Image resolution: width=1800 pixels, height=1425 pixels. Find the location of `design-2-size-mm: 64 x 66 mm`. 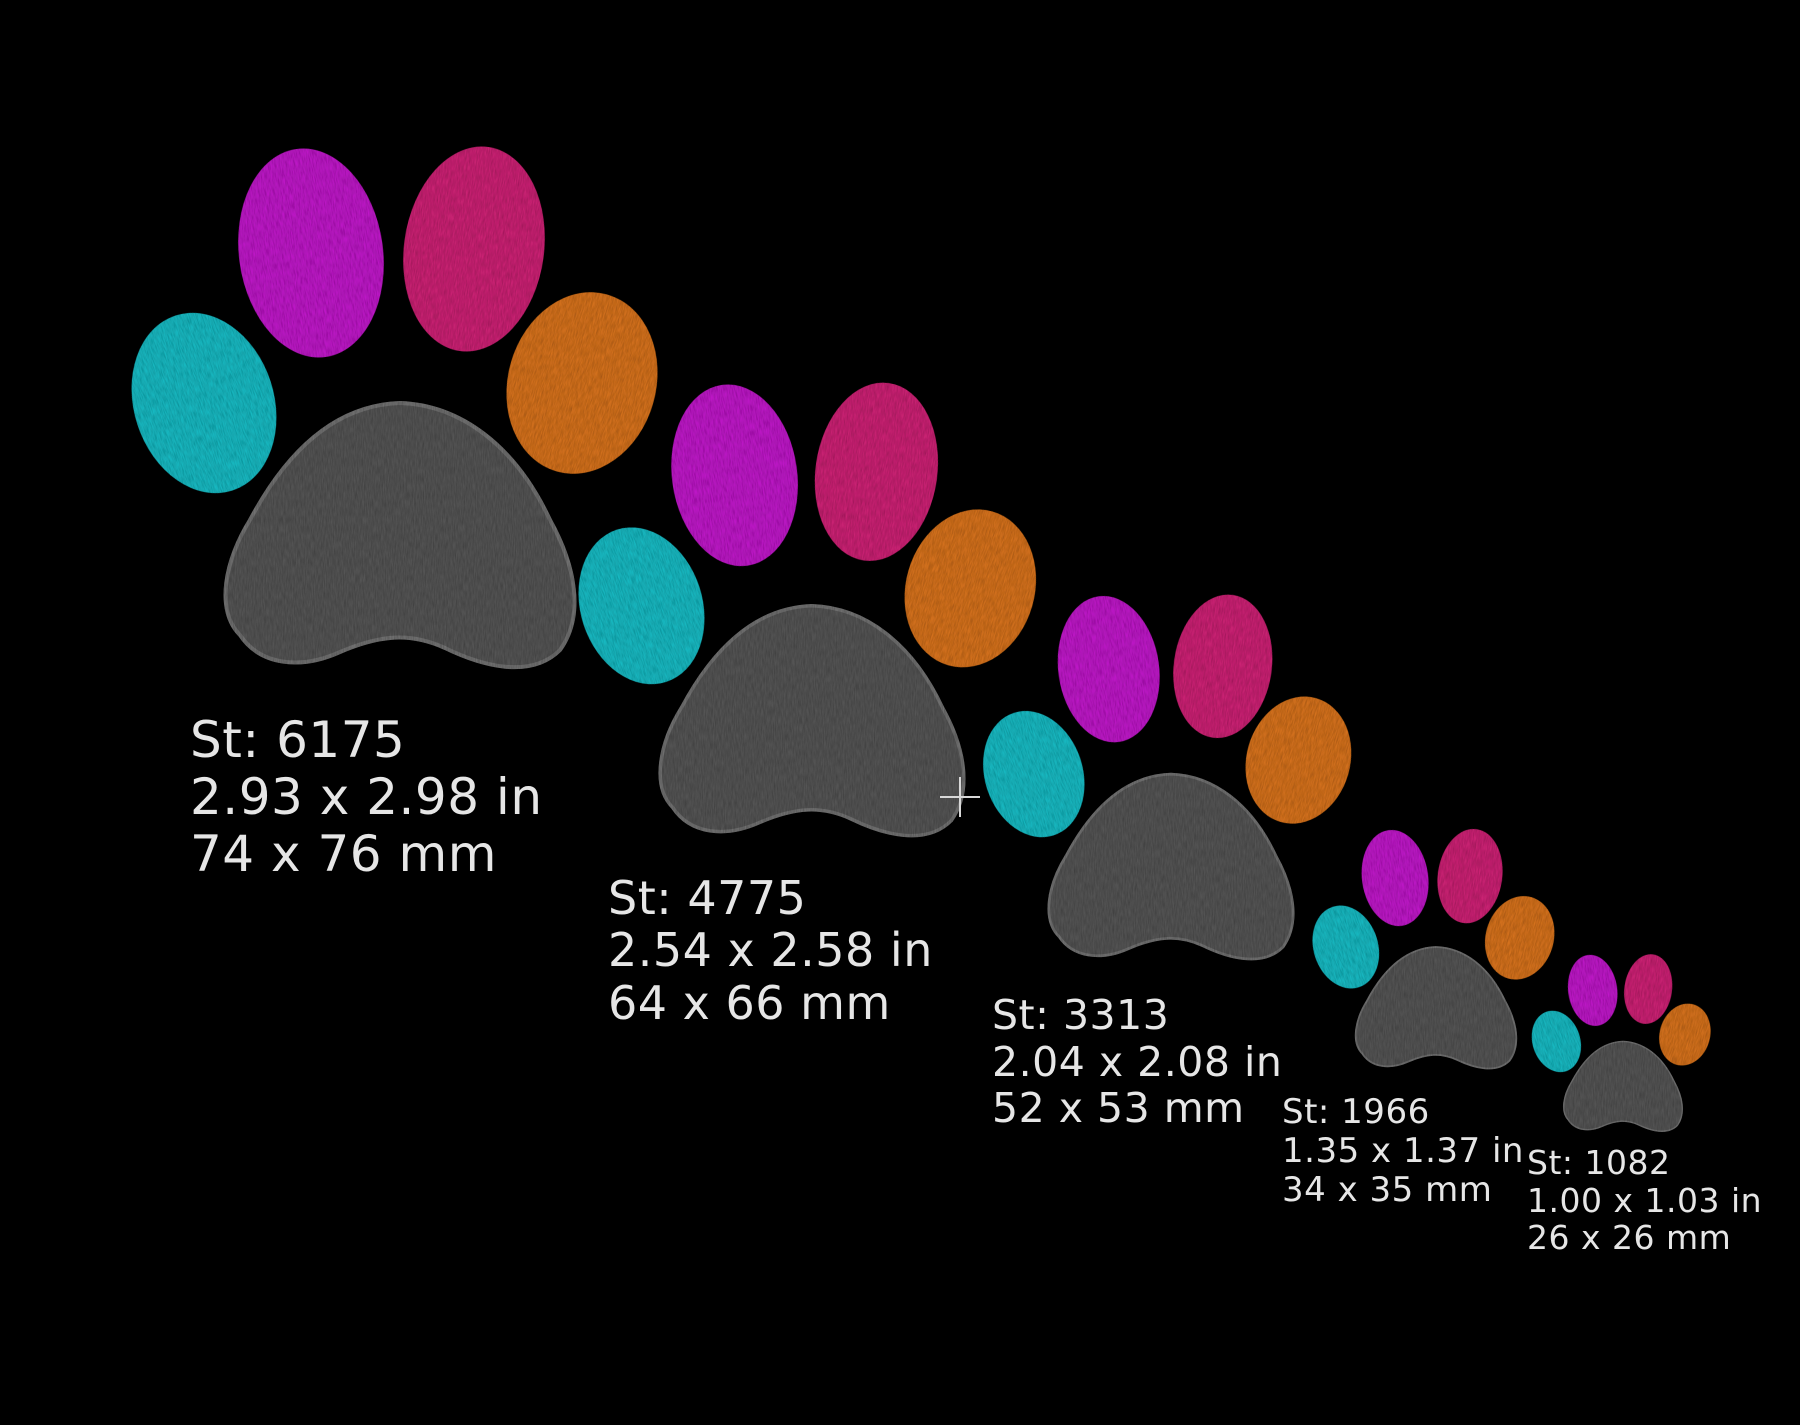

design-2-size-mm: 64 x 66 mm is located at coordinates (749, 1002).